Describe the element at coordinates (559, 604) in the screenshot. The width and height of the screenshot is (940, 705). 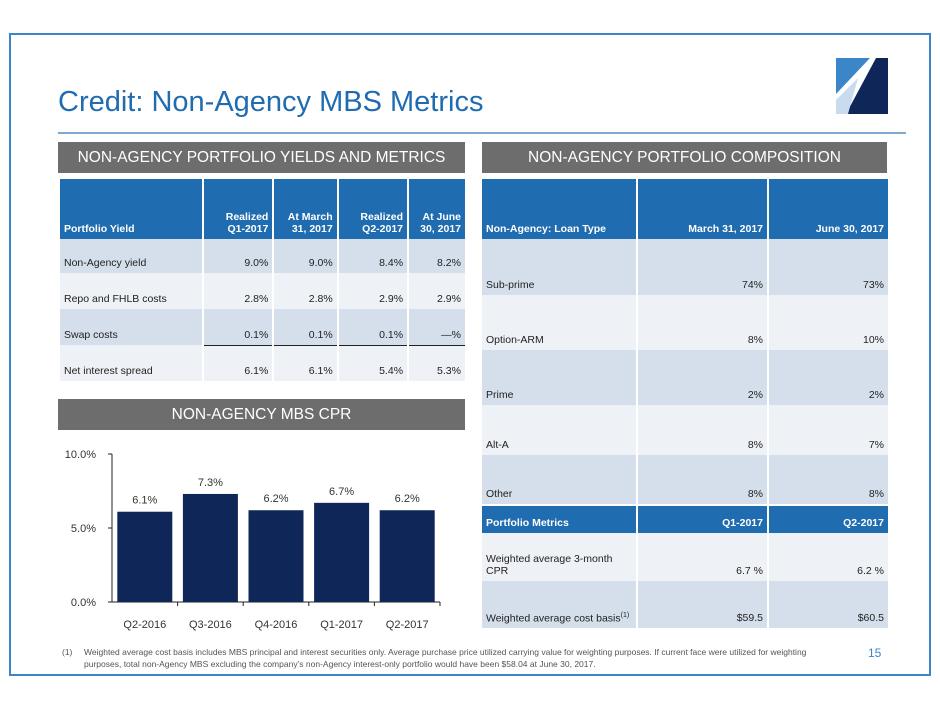
I see `row-label: Weighted average cost basis(1)` at that location.